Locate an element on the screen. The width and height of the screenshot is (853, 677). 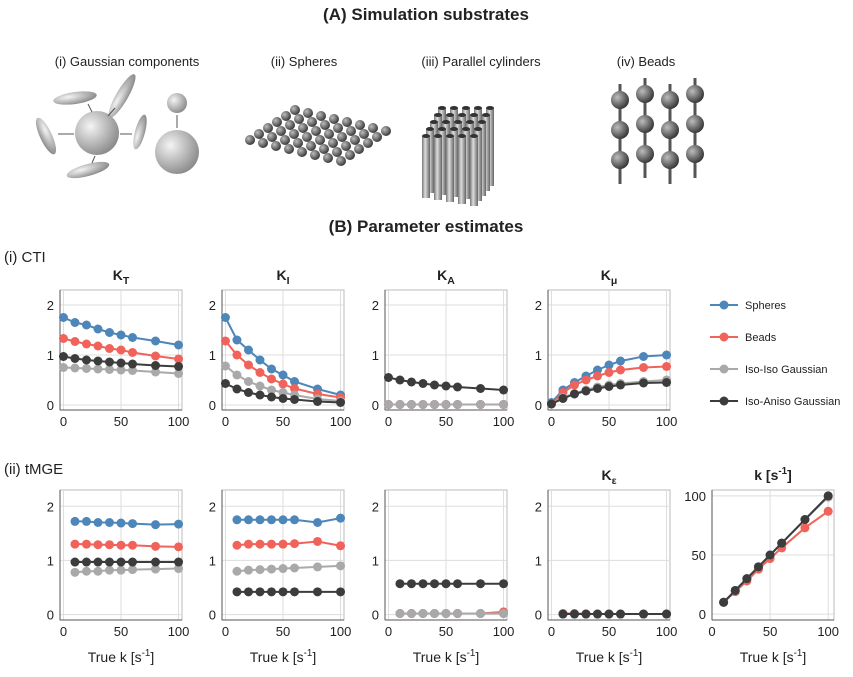
panel-a-title: (A) Simulation substrates is located at coordinates (426, 14).